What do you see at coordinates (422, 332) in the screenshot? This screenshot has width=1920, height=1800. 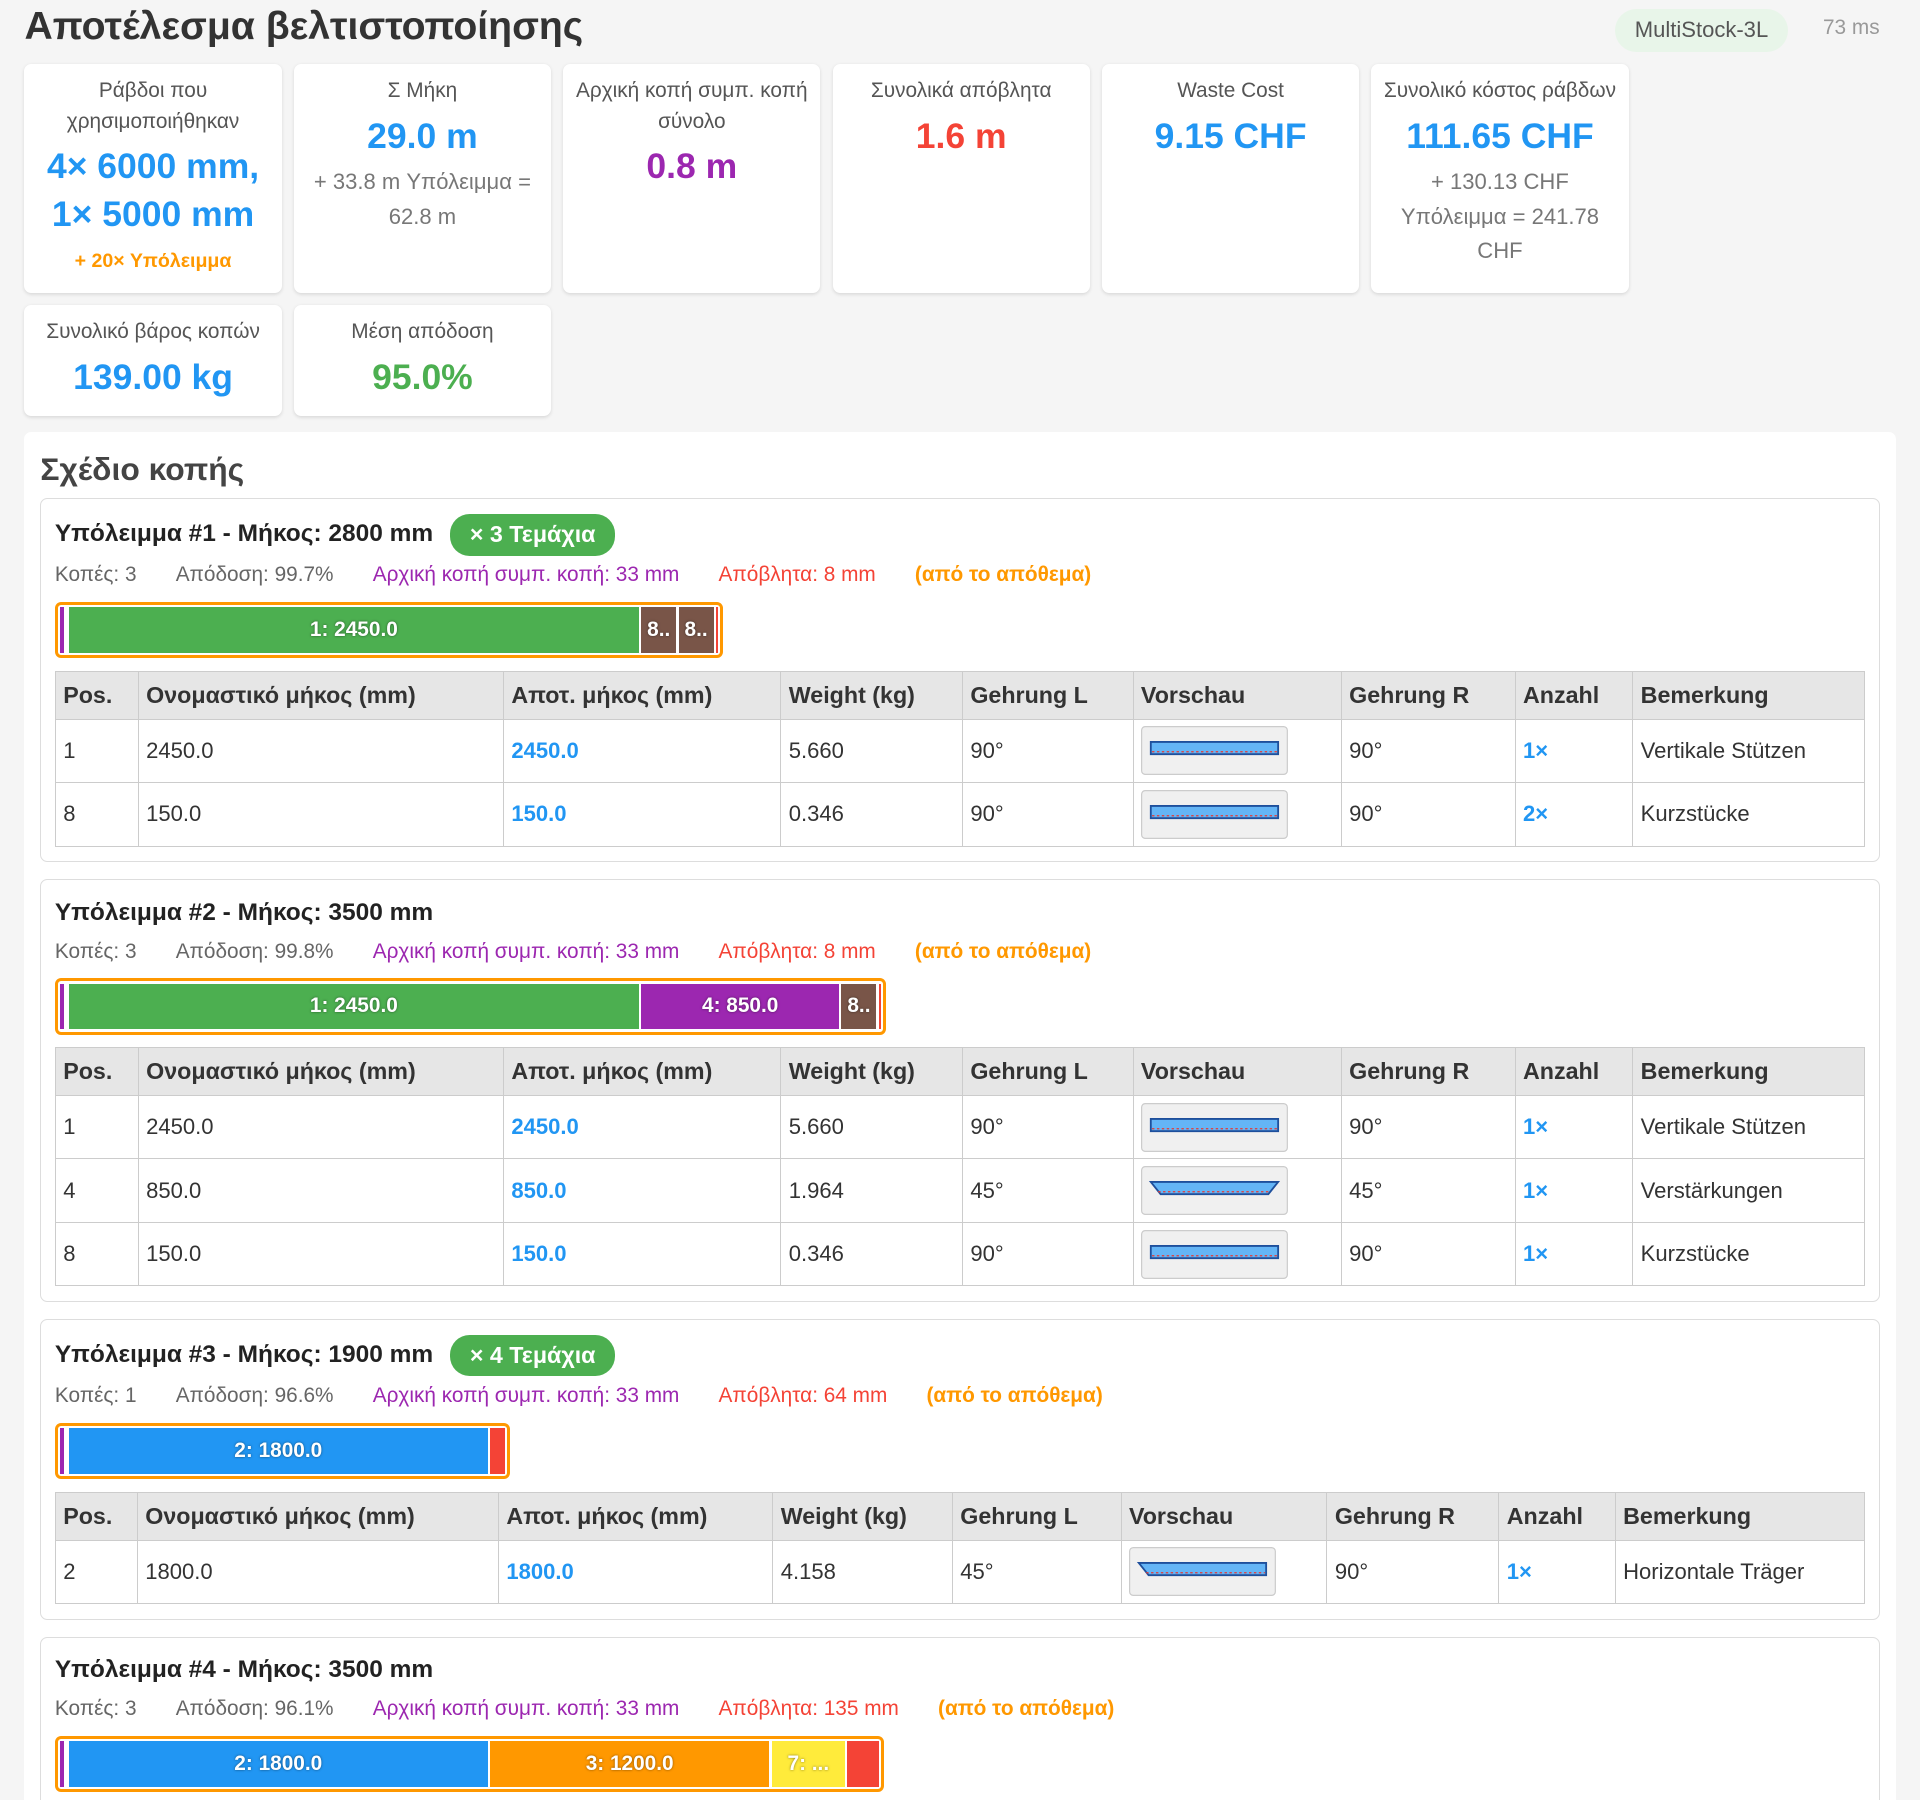 I see `card-label: Μέση απόδοση` at bounding box center [422, 332].